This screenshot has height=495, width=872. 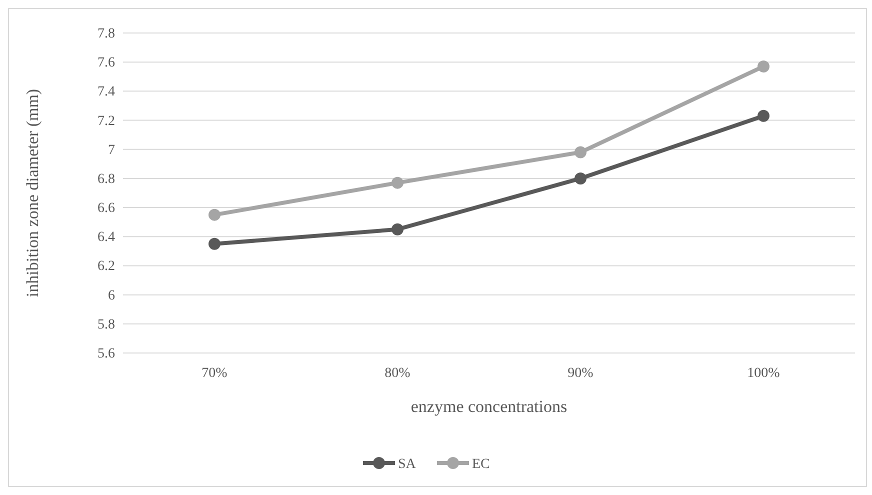 What do you see at coordinates (106, 179) in the screenshot?
I see `y-tick-label: 6.8` at bounding box center [106, 179].